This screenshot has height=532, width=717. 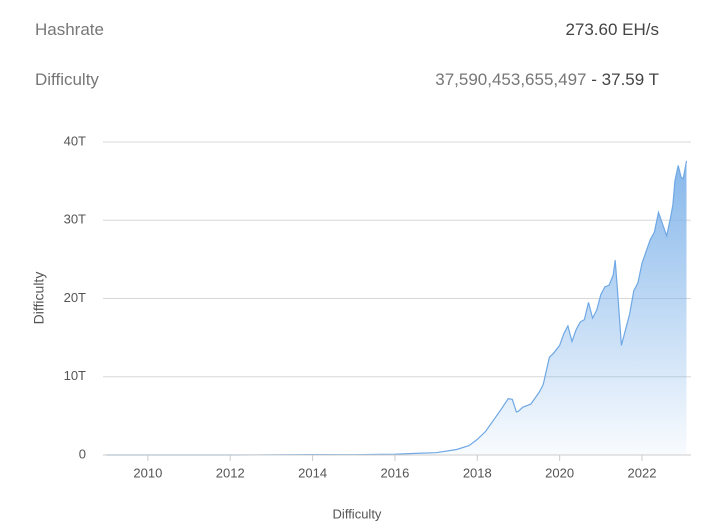 What do you see at coordinates (394, 472) in the screenshot?
I see `x-tick-label: 2016` at bounding box center [394, 472].